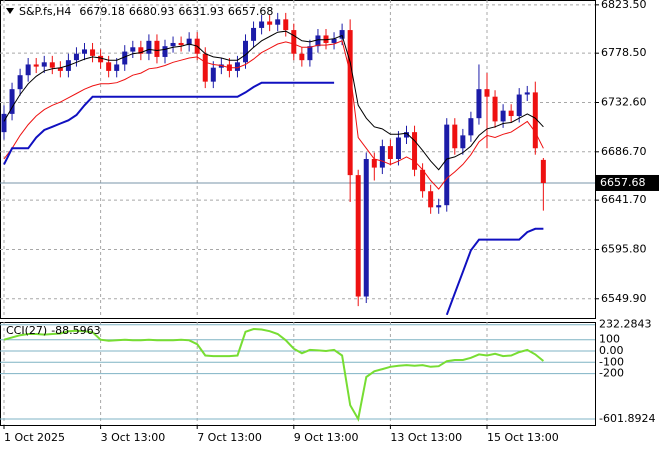 The width and height of the screenshot is (660, 450). I want to click on cci-label: CCI(27) -88.5963, so click(53, 330).